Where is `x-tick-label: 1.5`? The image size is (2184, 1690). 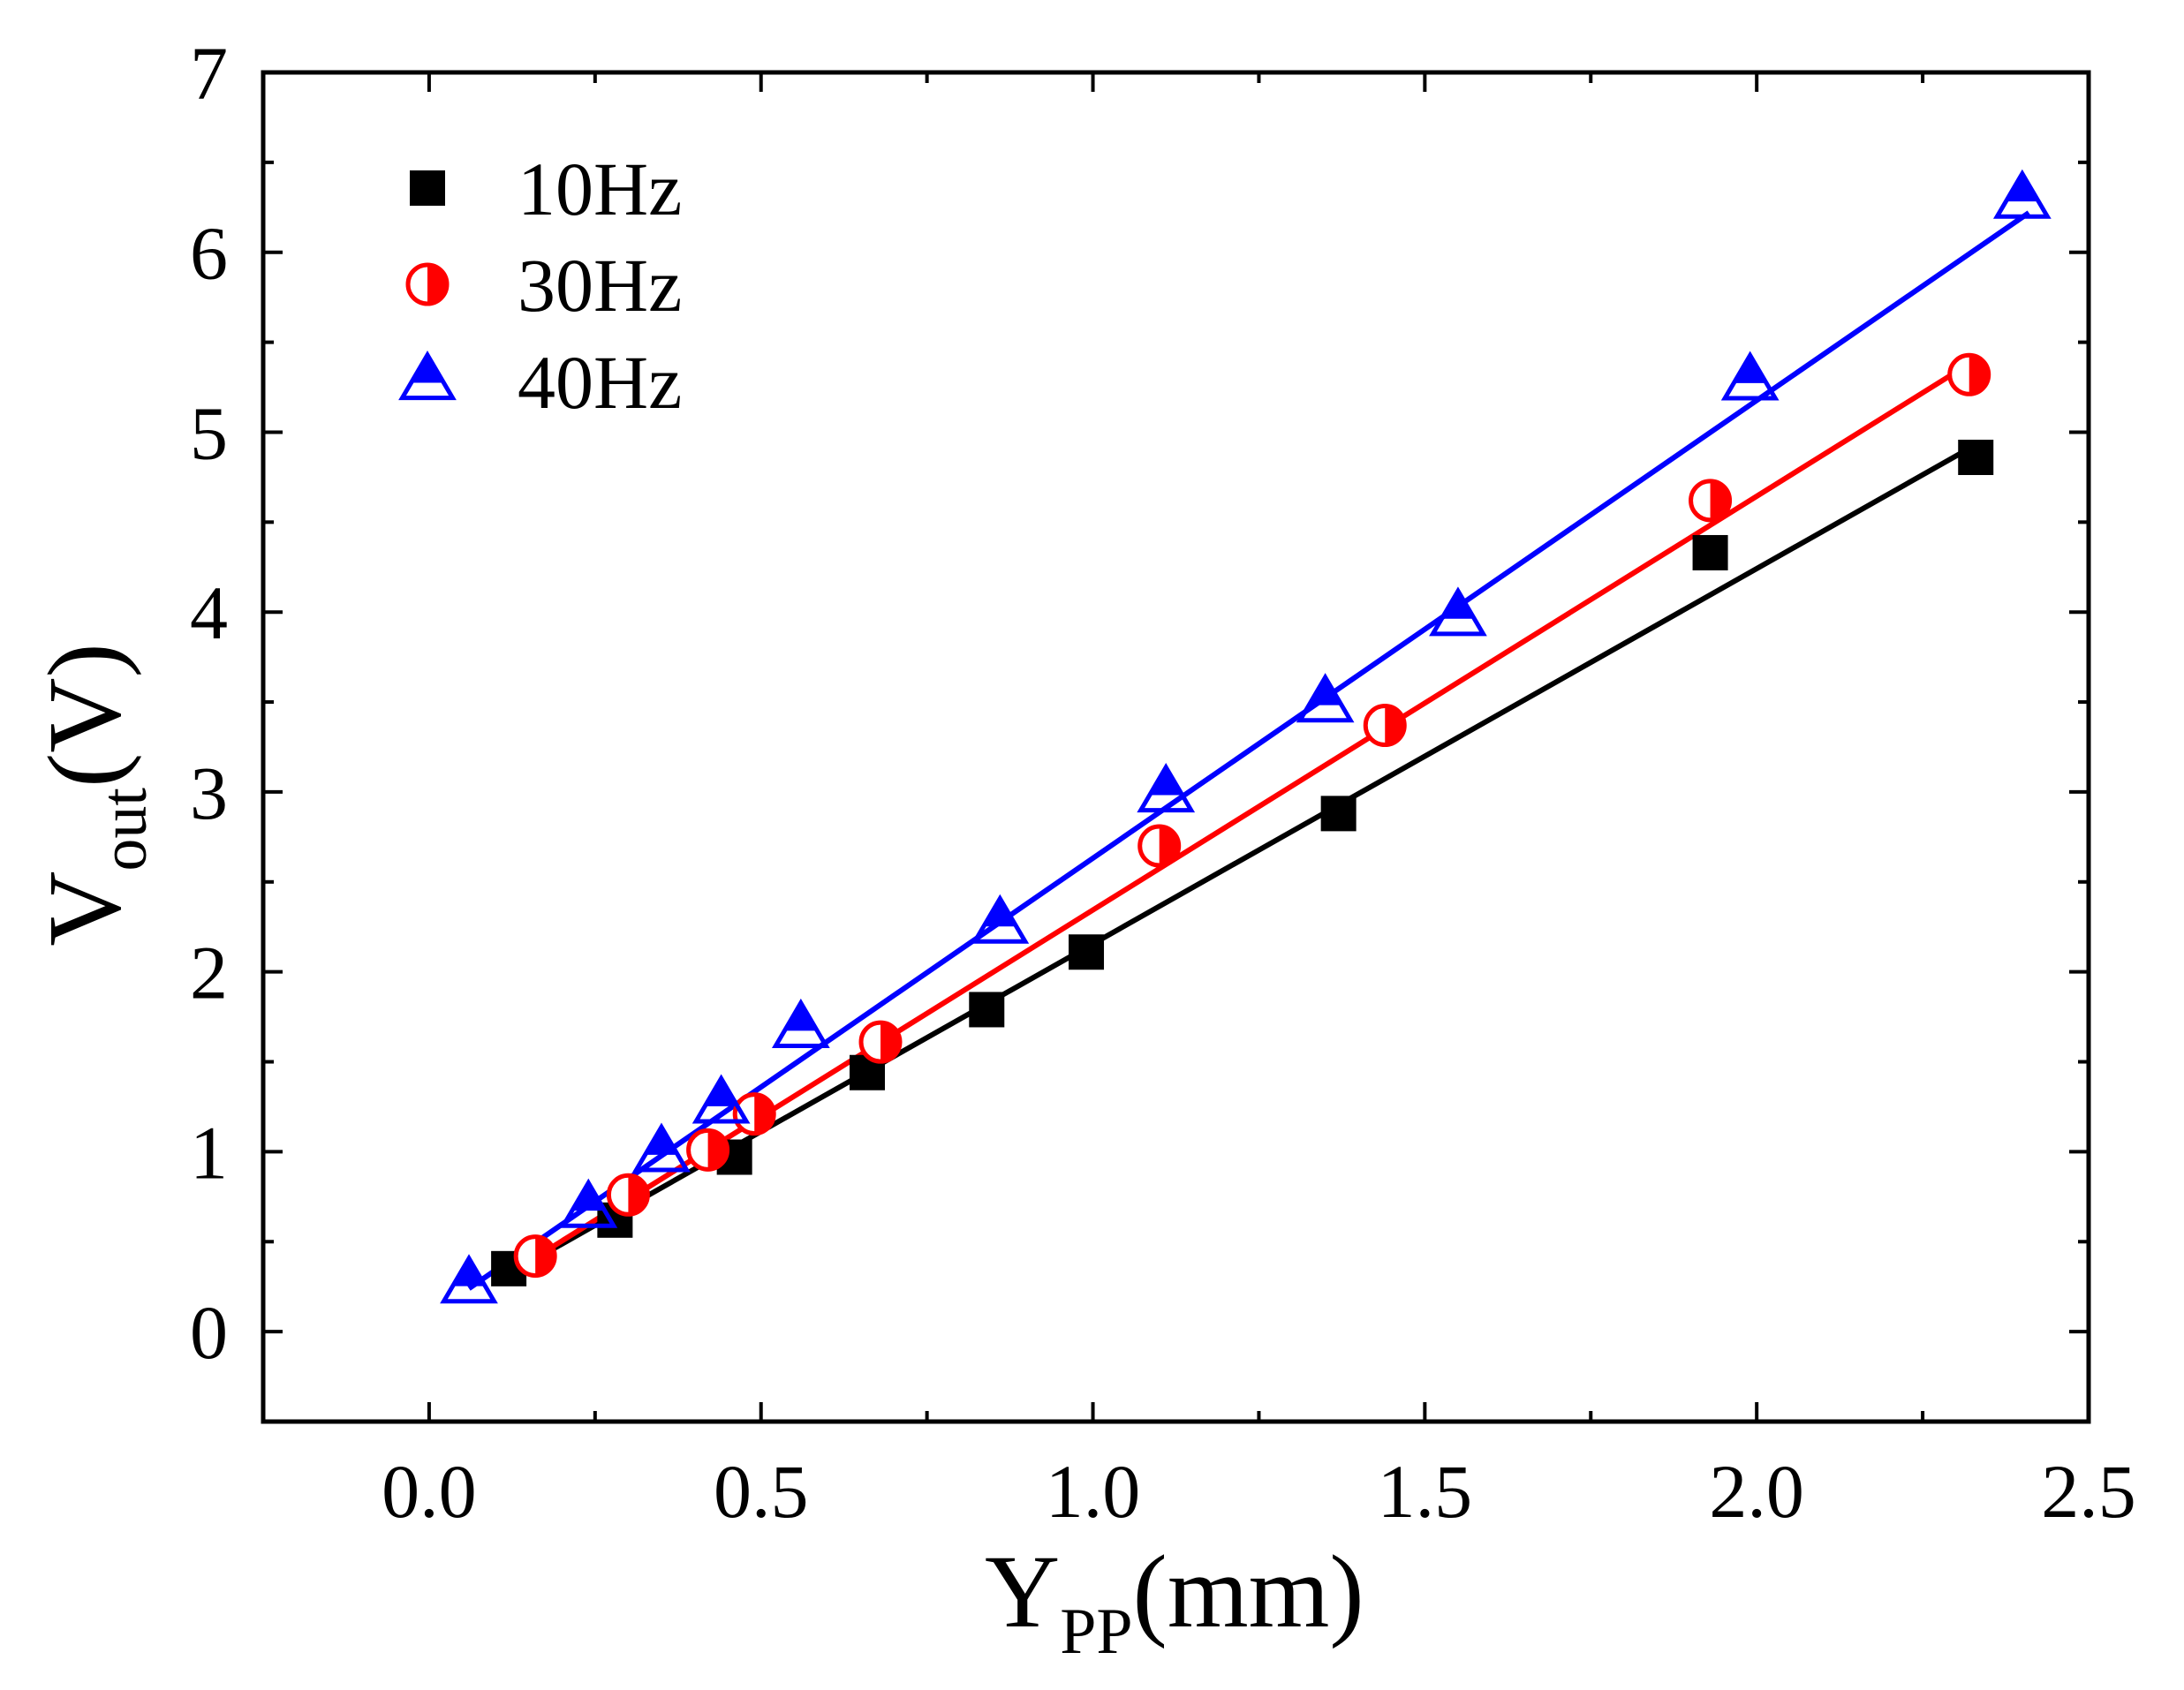
x-tick-label: 1.5 is located at coordinates (1425, 1491).